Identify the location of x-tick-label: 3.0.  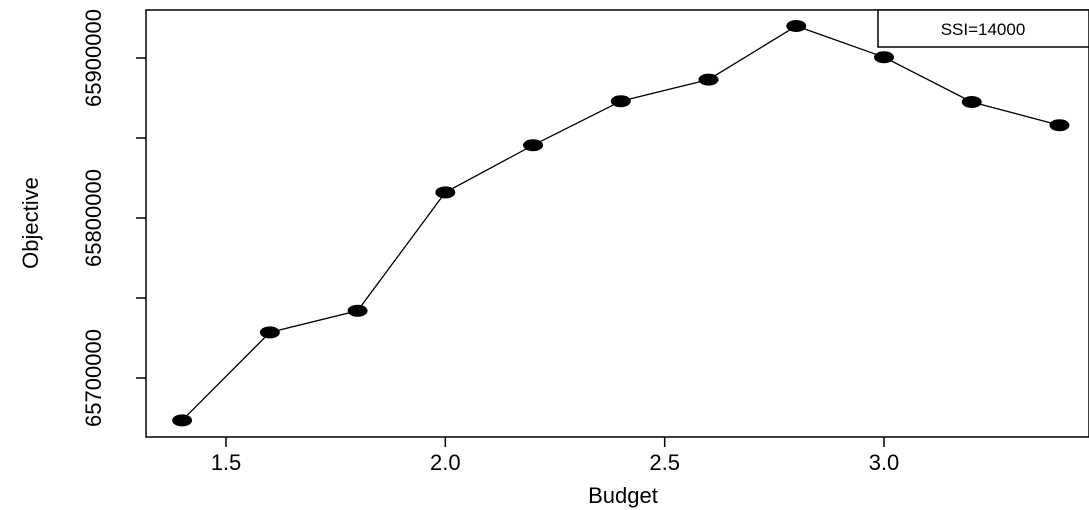
(884, 462).